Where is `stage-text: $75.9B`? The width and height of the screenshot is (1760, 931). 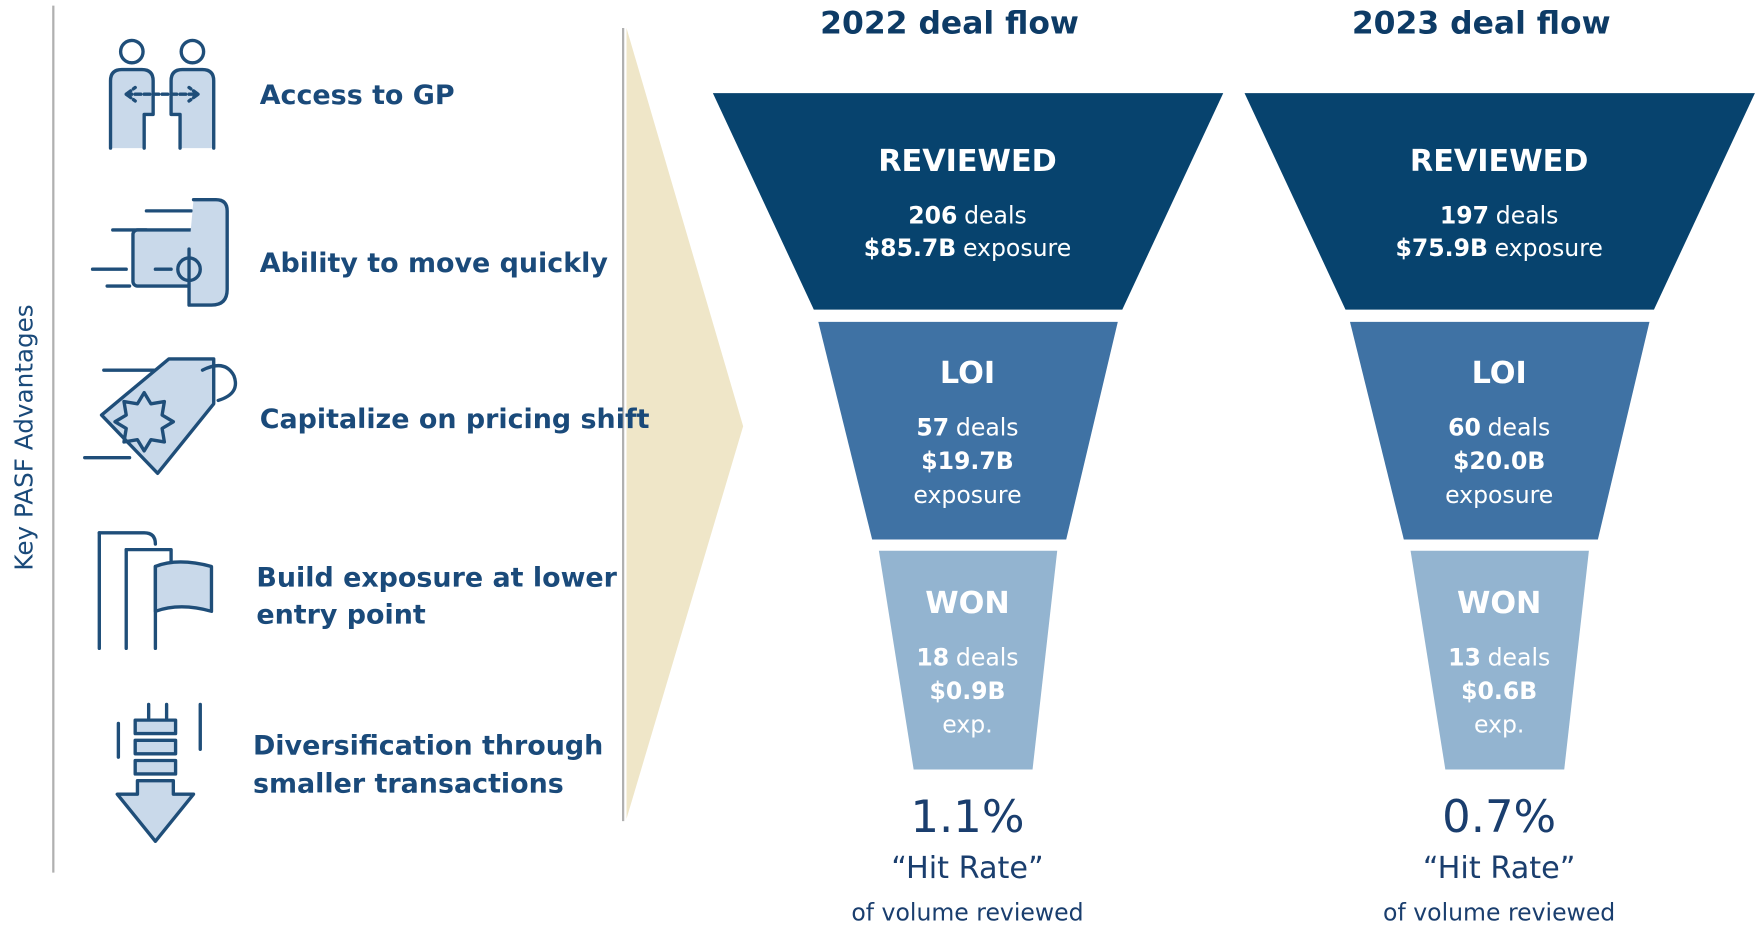 stage-text: $75.9B is located at coordinates (1441, 248).